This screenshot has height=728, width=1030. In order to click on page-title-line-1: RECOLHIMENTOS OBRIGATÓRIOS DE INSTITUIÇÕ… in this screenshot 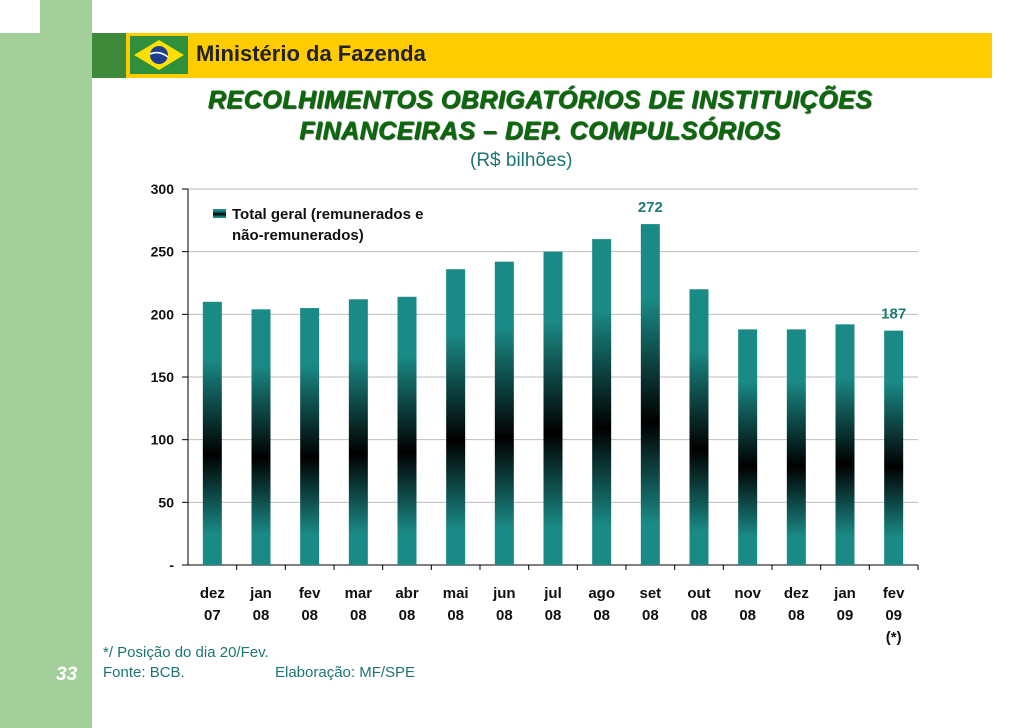, I will do `click(540, 100)`.